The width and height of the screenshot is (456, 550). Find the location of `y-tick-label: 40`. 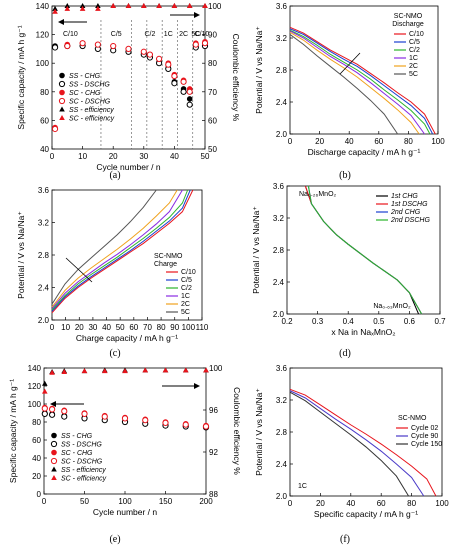

y-tick-label: 40 is located at coordinates (36, 458).